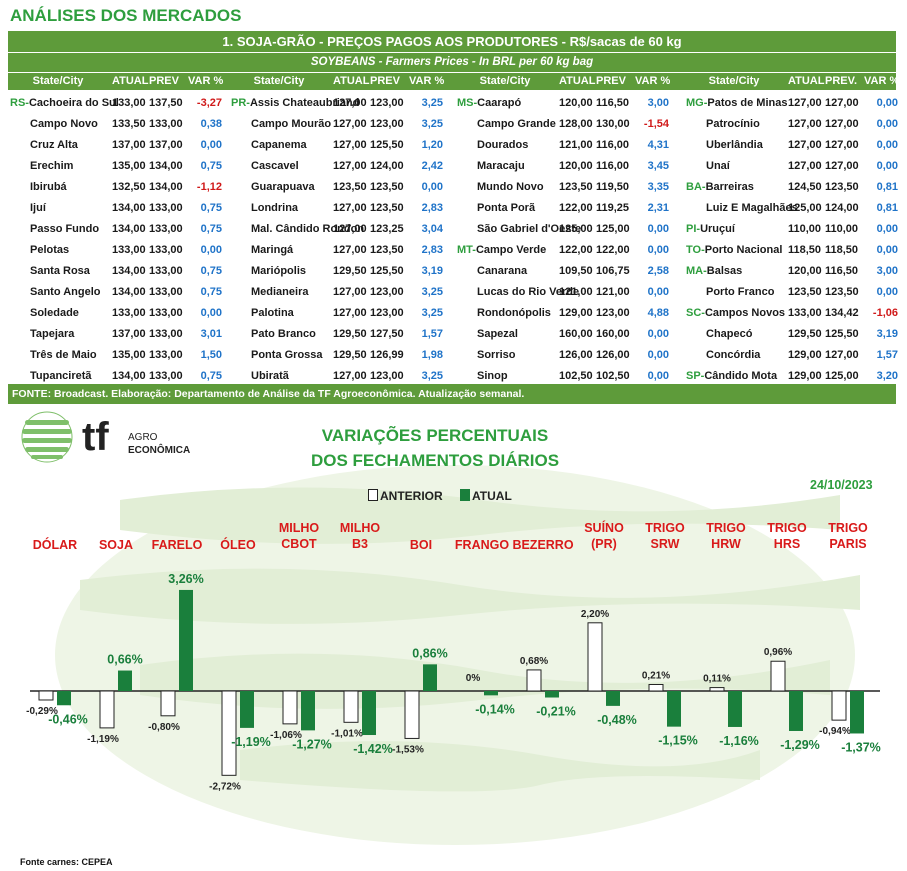 This screenshot has height=871, width=907. I want to click on city-name: Patos de Minas, so click(747, 103).